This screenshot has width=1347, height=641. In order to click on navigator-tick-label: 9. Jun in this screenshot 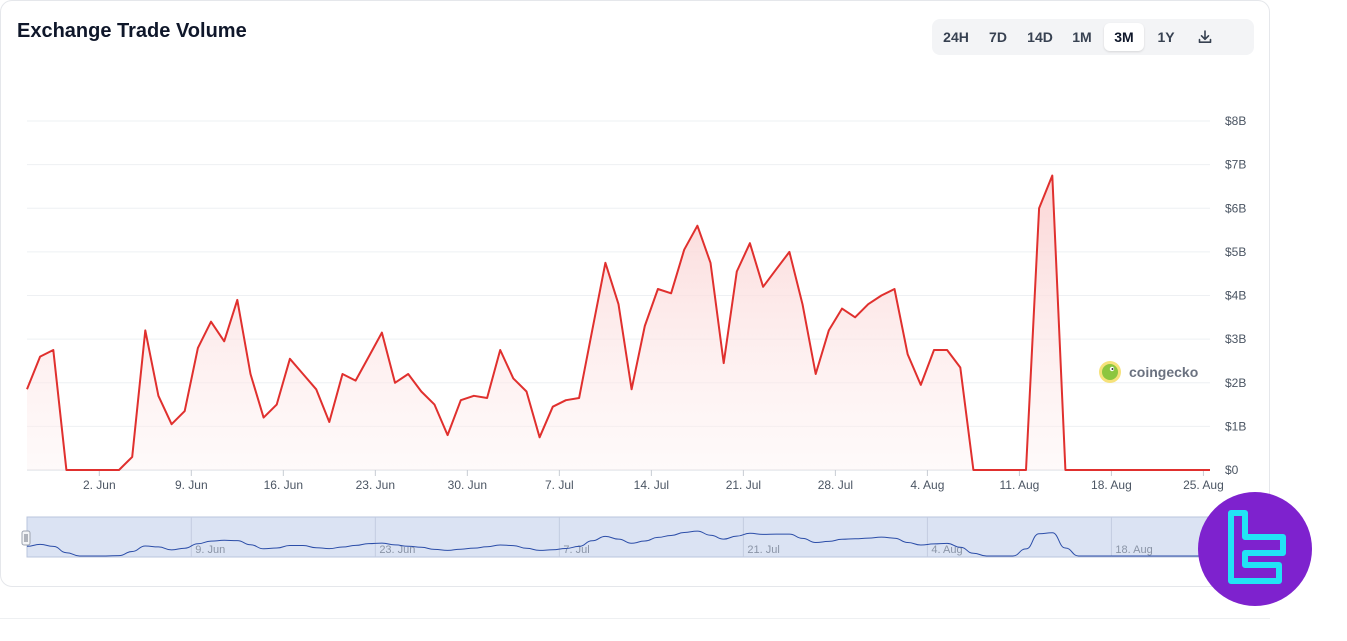, I will do `click(210, 550)`.